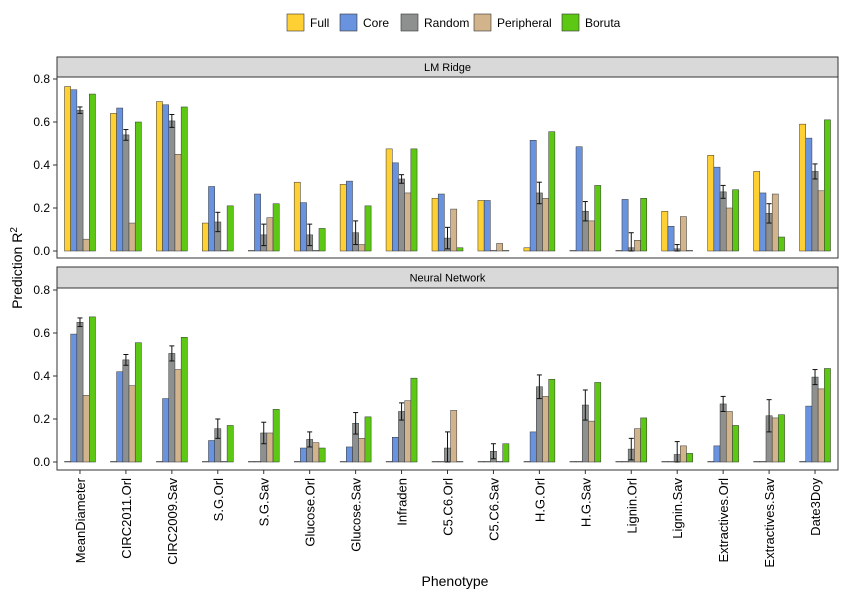  Describe the element at coordinates (14, 230) in the screenshot. I see `y-axis-title-superscript: 2` at that location.